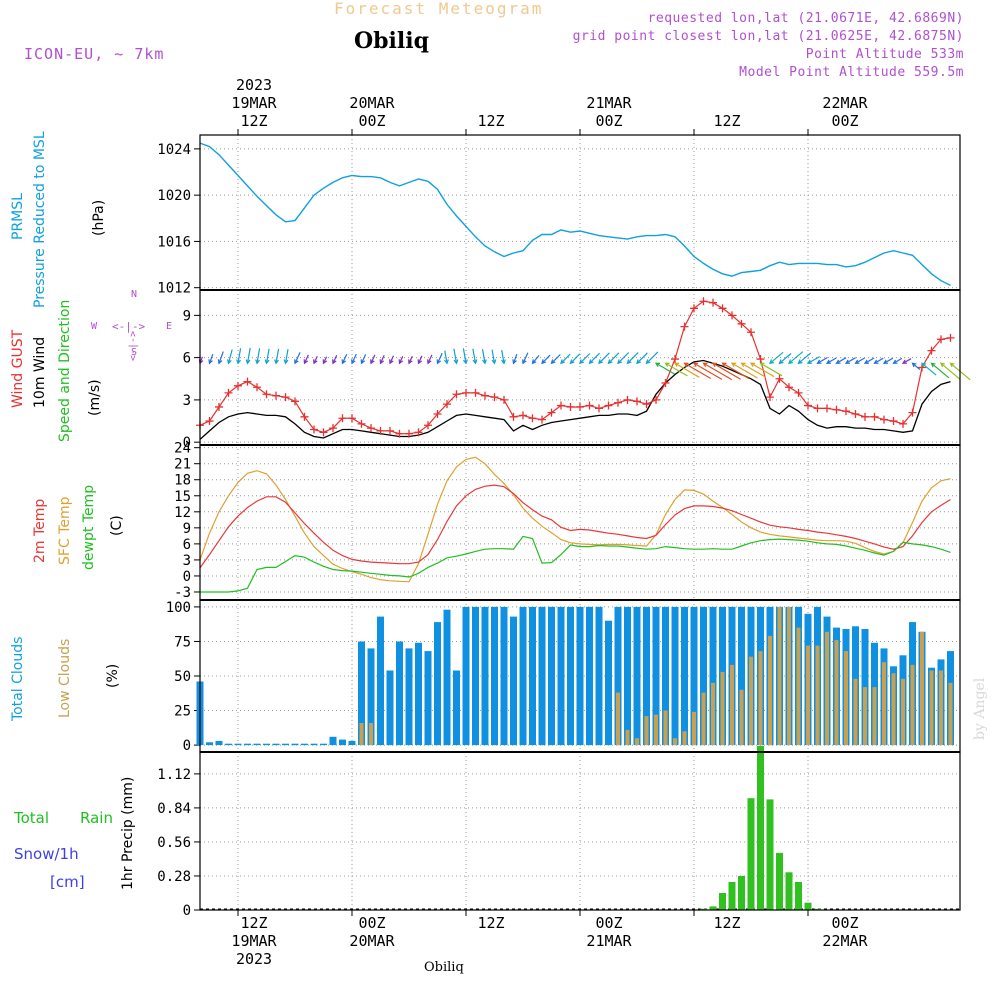 This screenshot has height=1000, width=1000. Describe the element at coordinates (182, 513) in the screenshot. I see `y-tick-label: 12` at that location.